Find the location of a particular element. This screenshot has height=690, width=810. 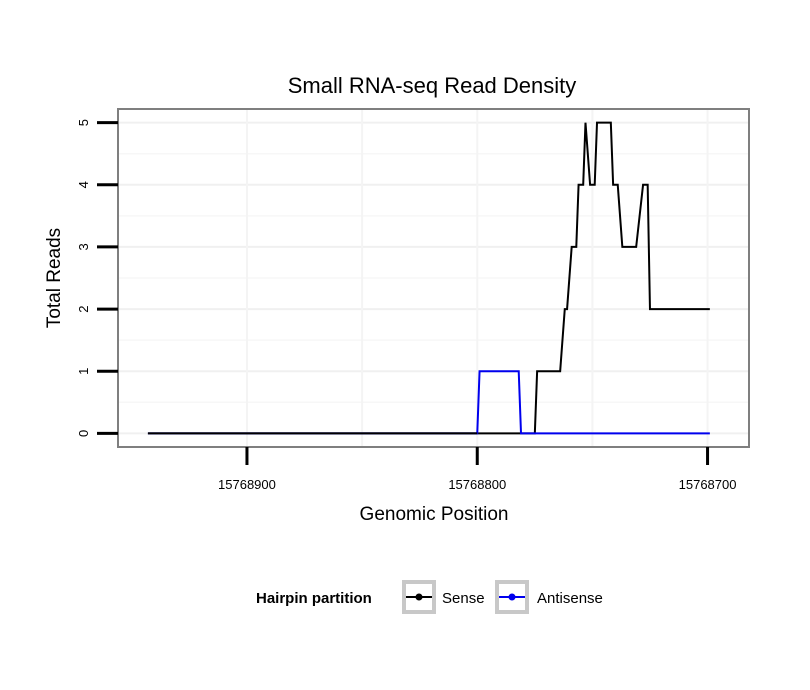

y-tick-label: 3 is located at coordinates (83, 246).